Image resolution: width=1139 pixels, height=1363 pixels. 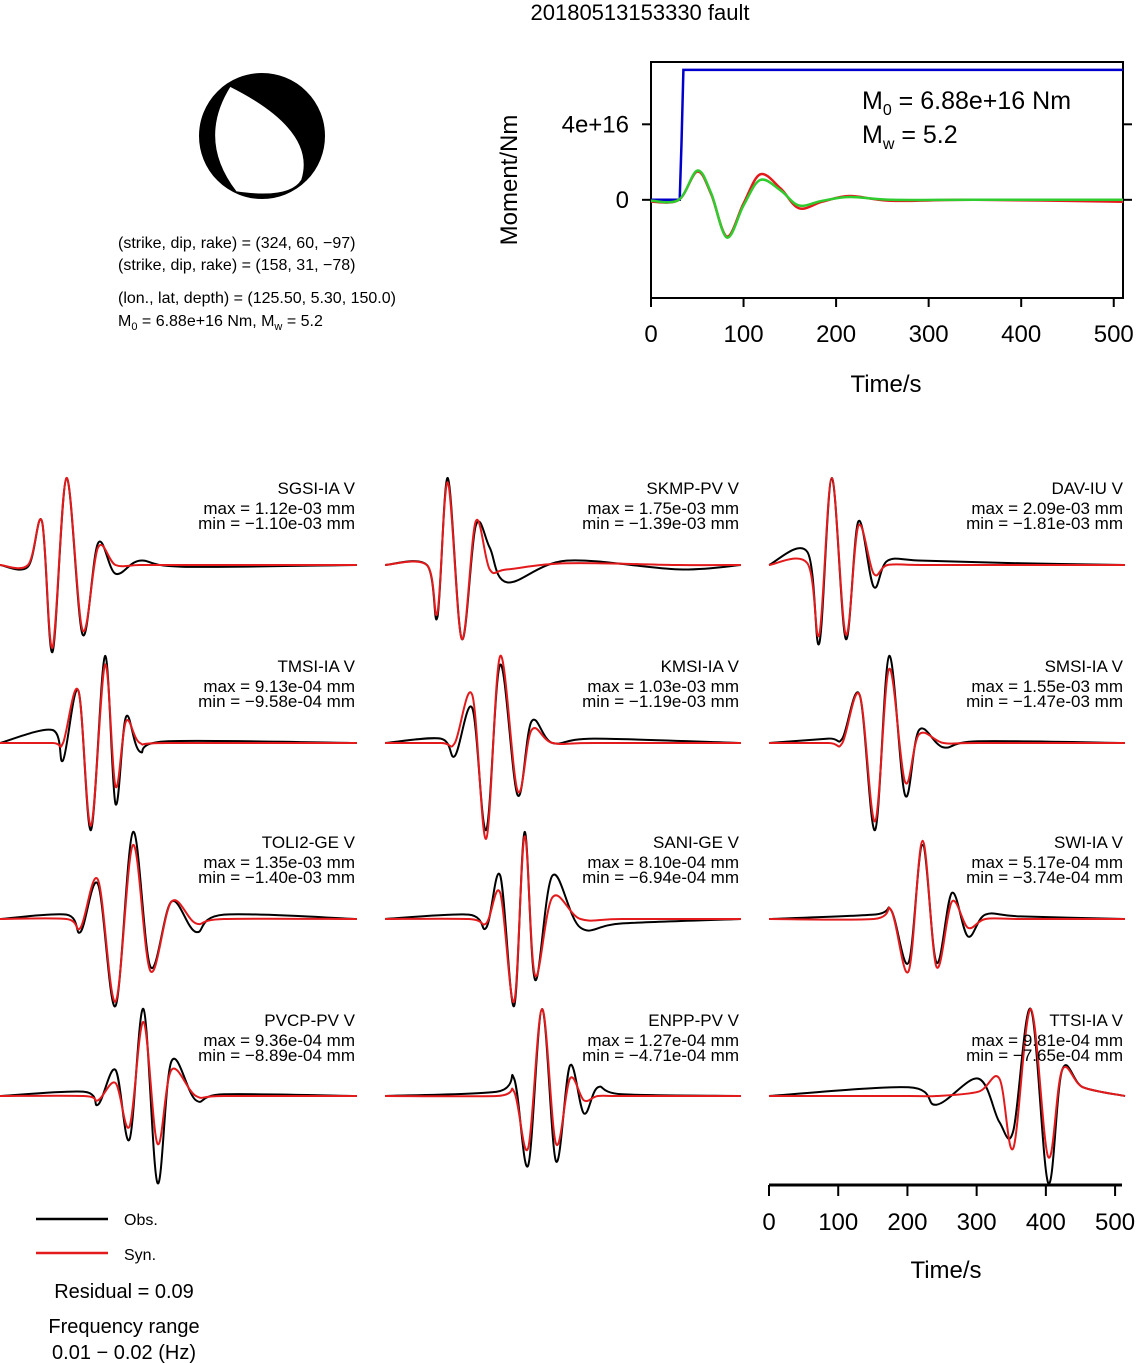 What do you see at coordinates (1046, 1222) in the screenshot?
I see `waveform-axis-tick-label-4: 400` at bounding box center [1046, 1222].